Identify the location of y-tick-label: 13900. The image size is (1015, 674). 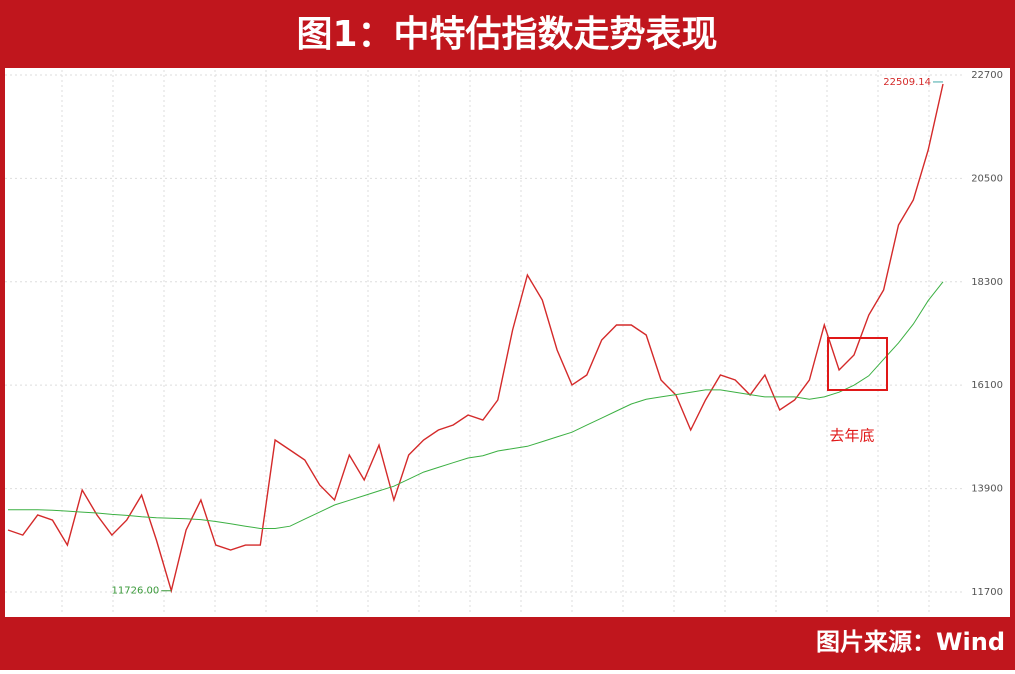
(987, 489).